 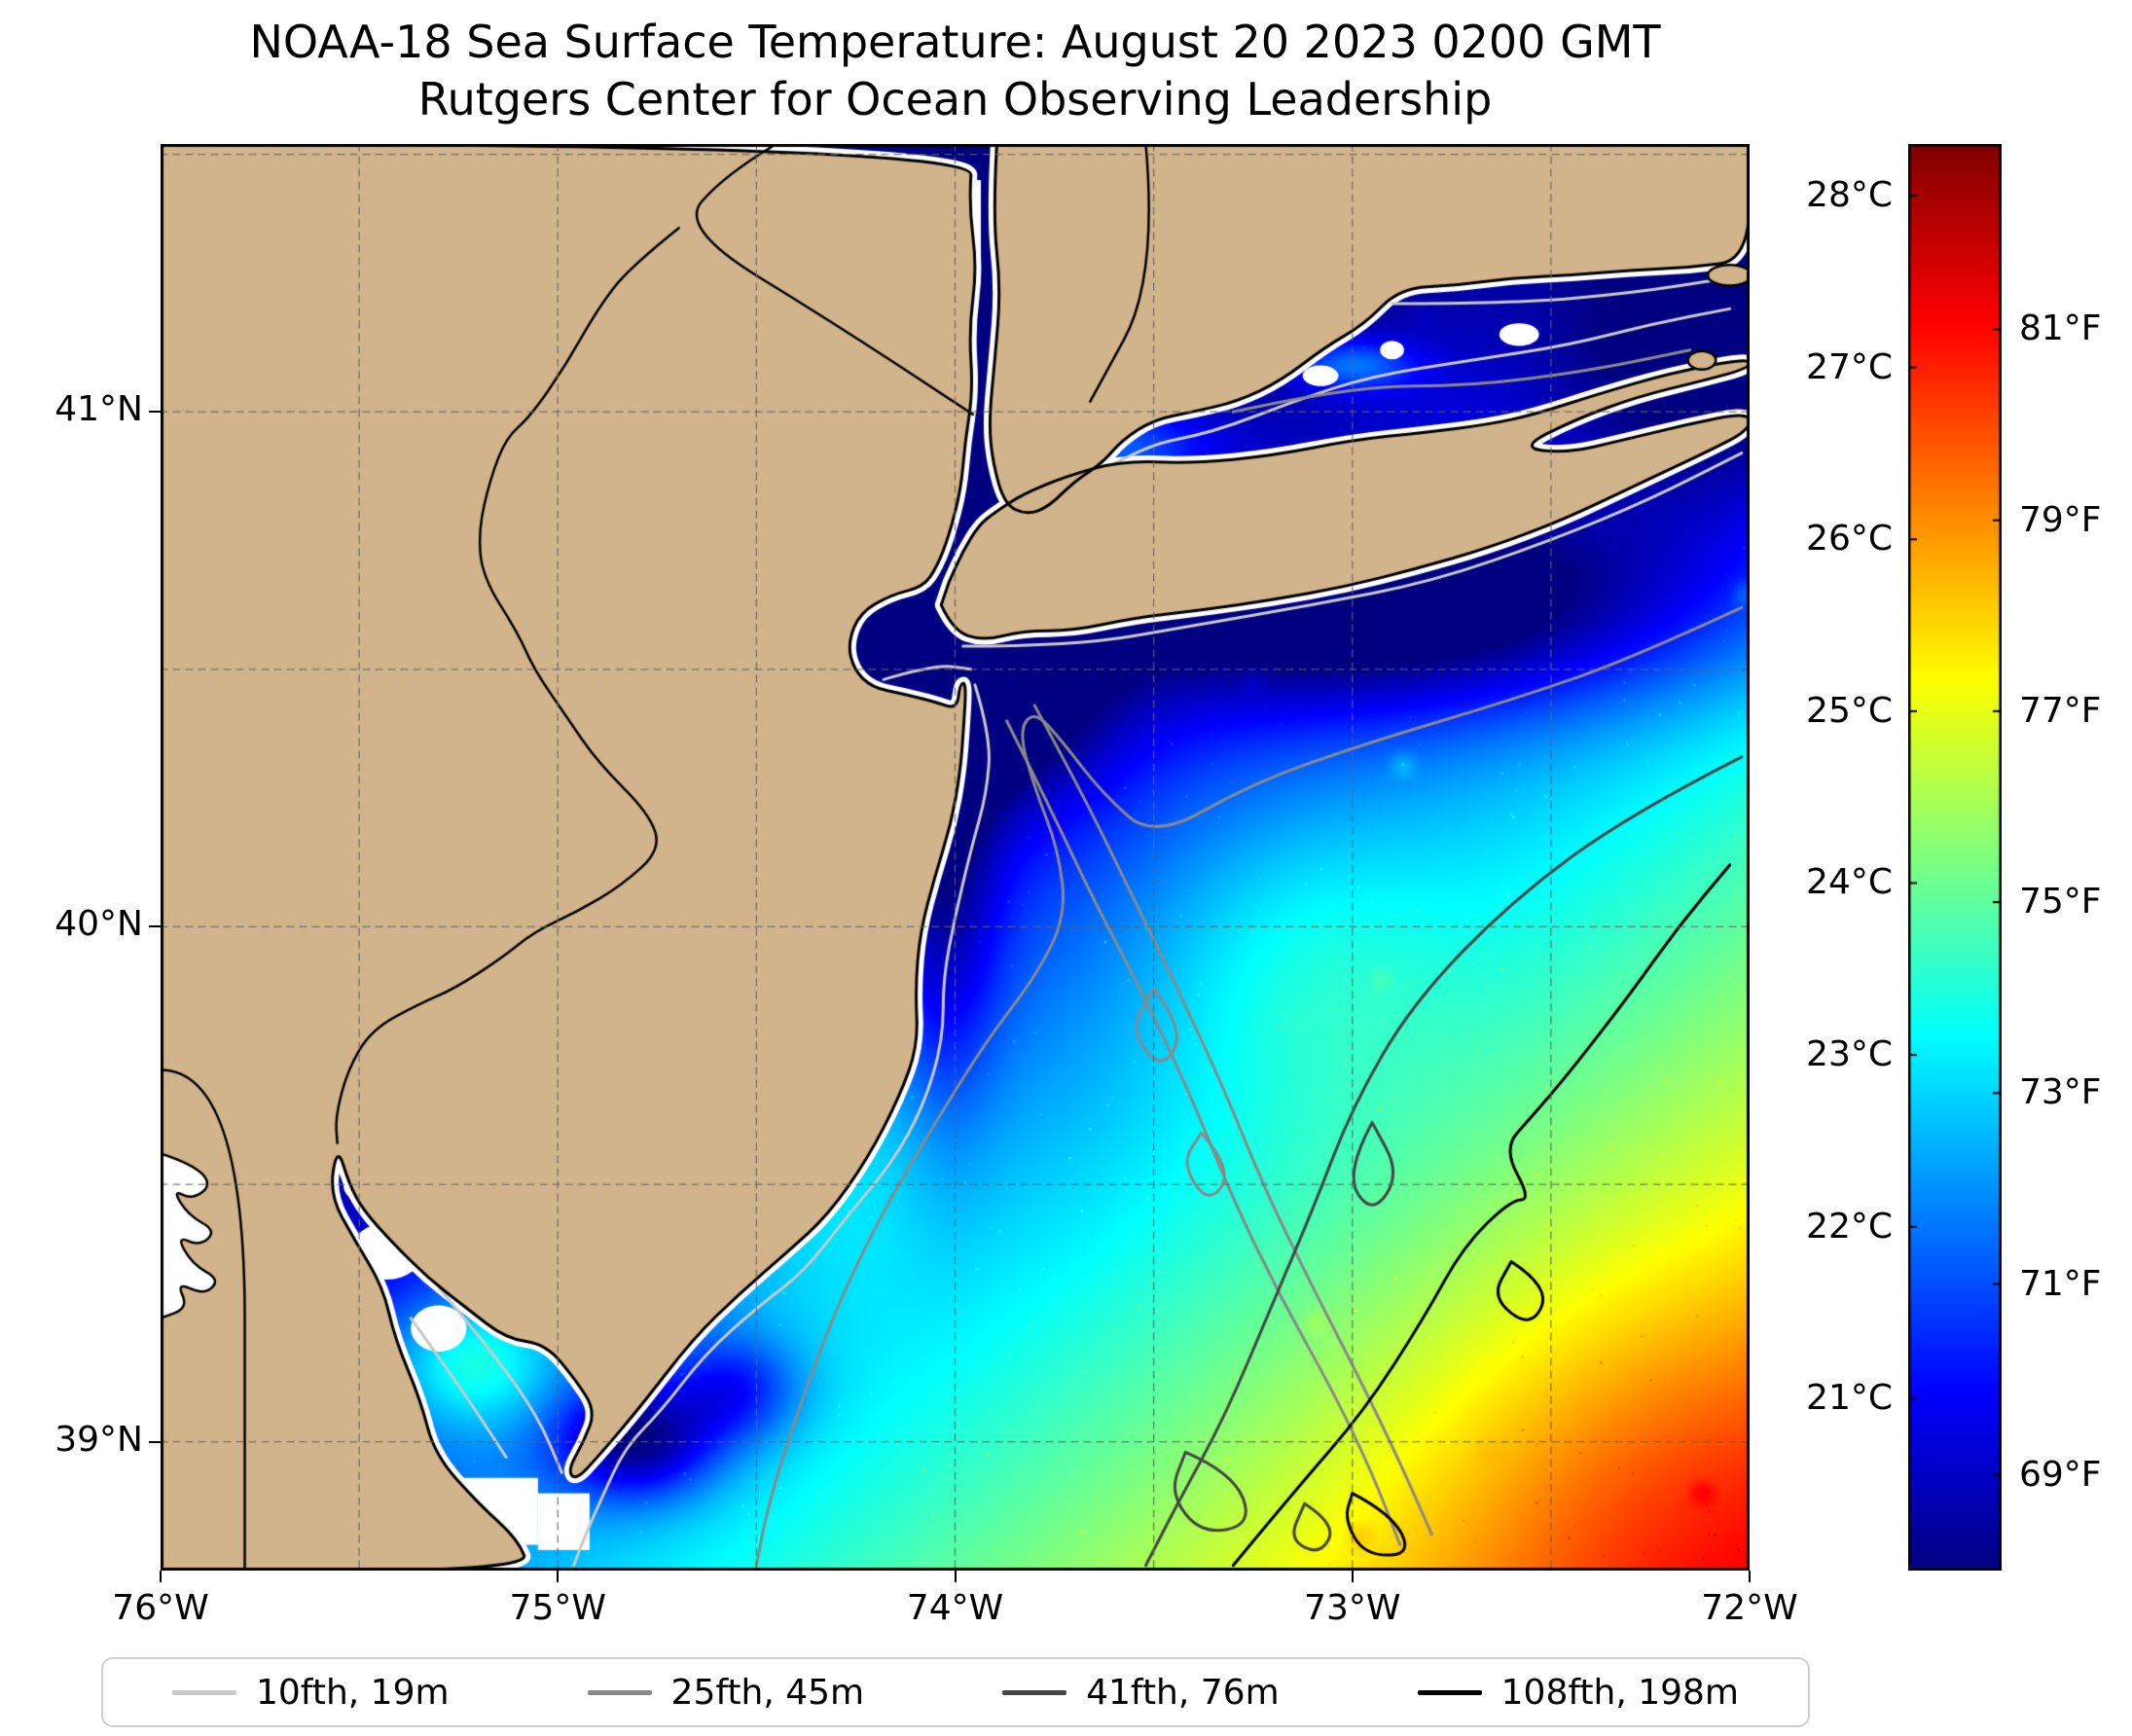 I want to click on celsius-tick-label: 26°C, so click(x=1850, y=540).